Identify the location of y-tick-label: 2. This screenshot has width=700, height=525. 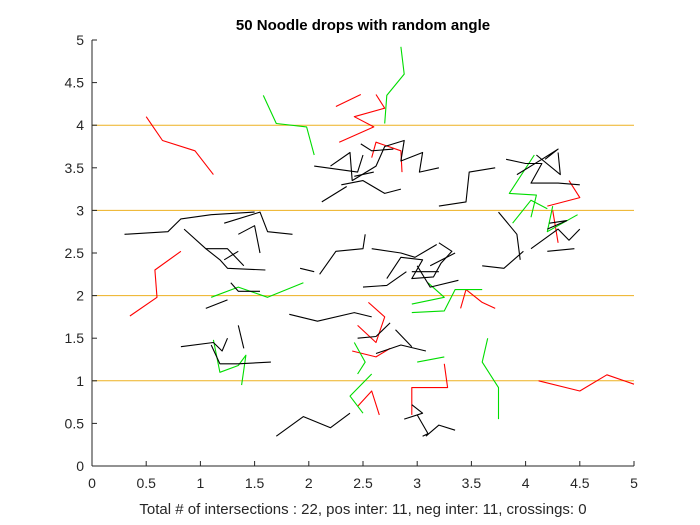
(80, 296).